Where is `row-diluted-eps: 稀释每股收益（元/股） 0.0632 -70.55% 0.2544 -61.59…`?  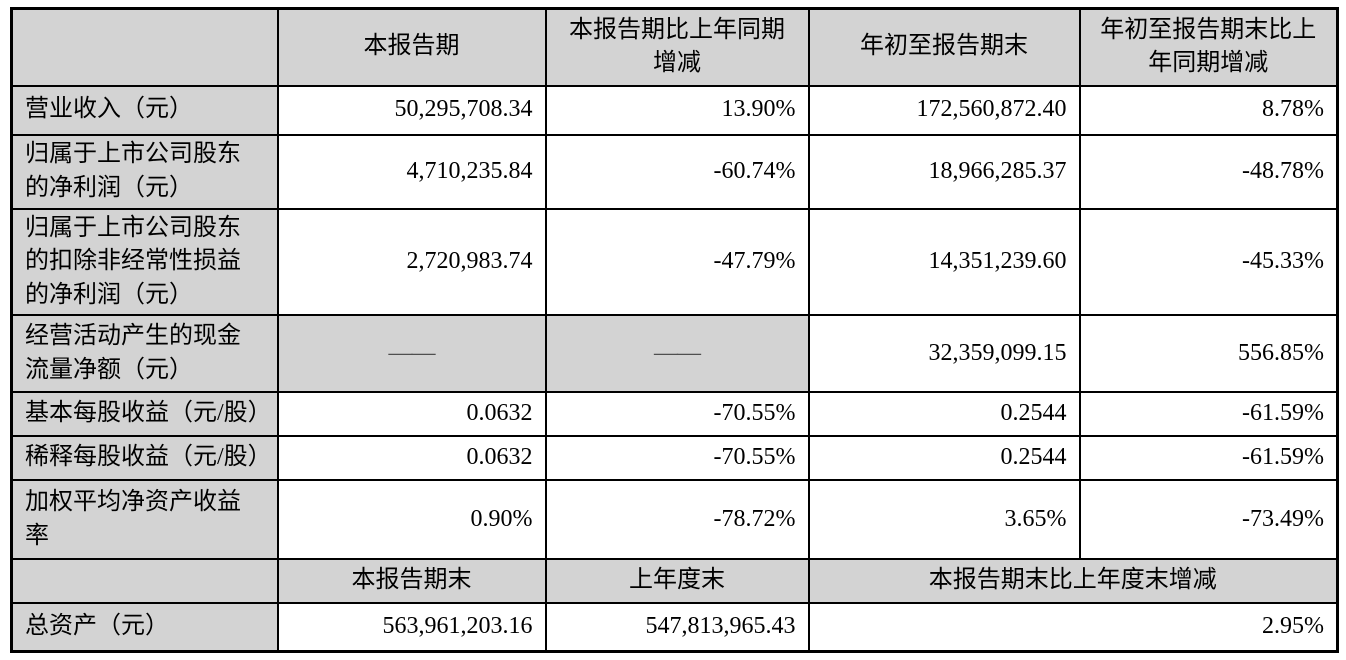
row-diluted-eps: 稀释每股收益（元/股） 0.0632 -70.55% 0.2544 -61.59… is located at coordinates (674, 458).